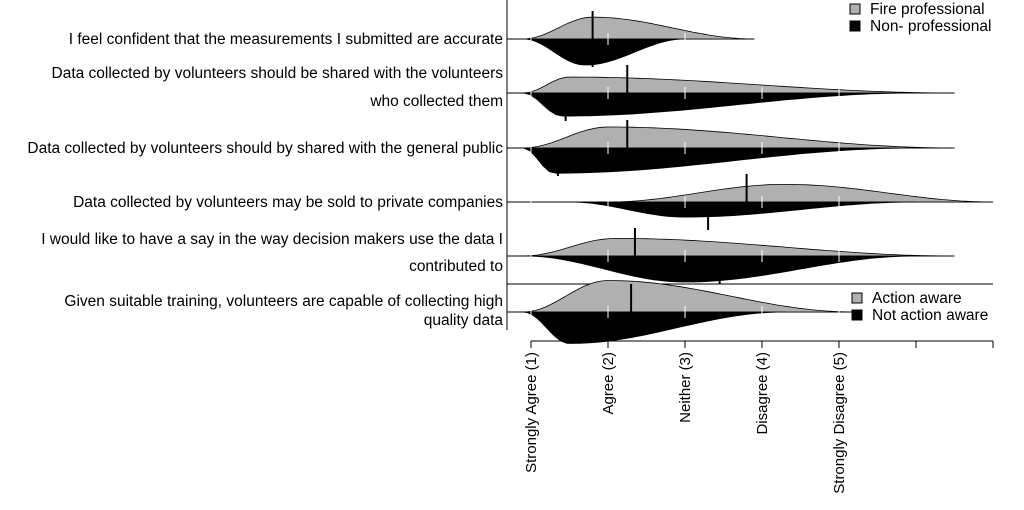  I want to click on x-tick-label: Strongly Disagree (5), so click(839, 423).